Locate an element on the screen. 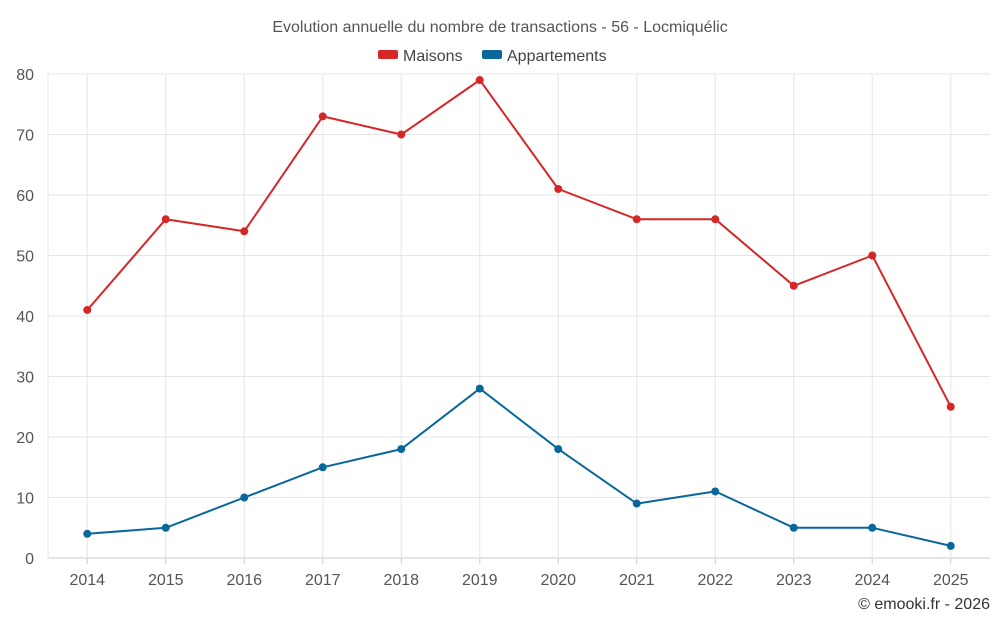 The height and width of the screenshot is (625, 1000). data-point-appartements-2023 is located at coordinates (793, 527).